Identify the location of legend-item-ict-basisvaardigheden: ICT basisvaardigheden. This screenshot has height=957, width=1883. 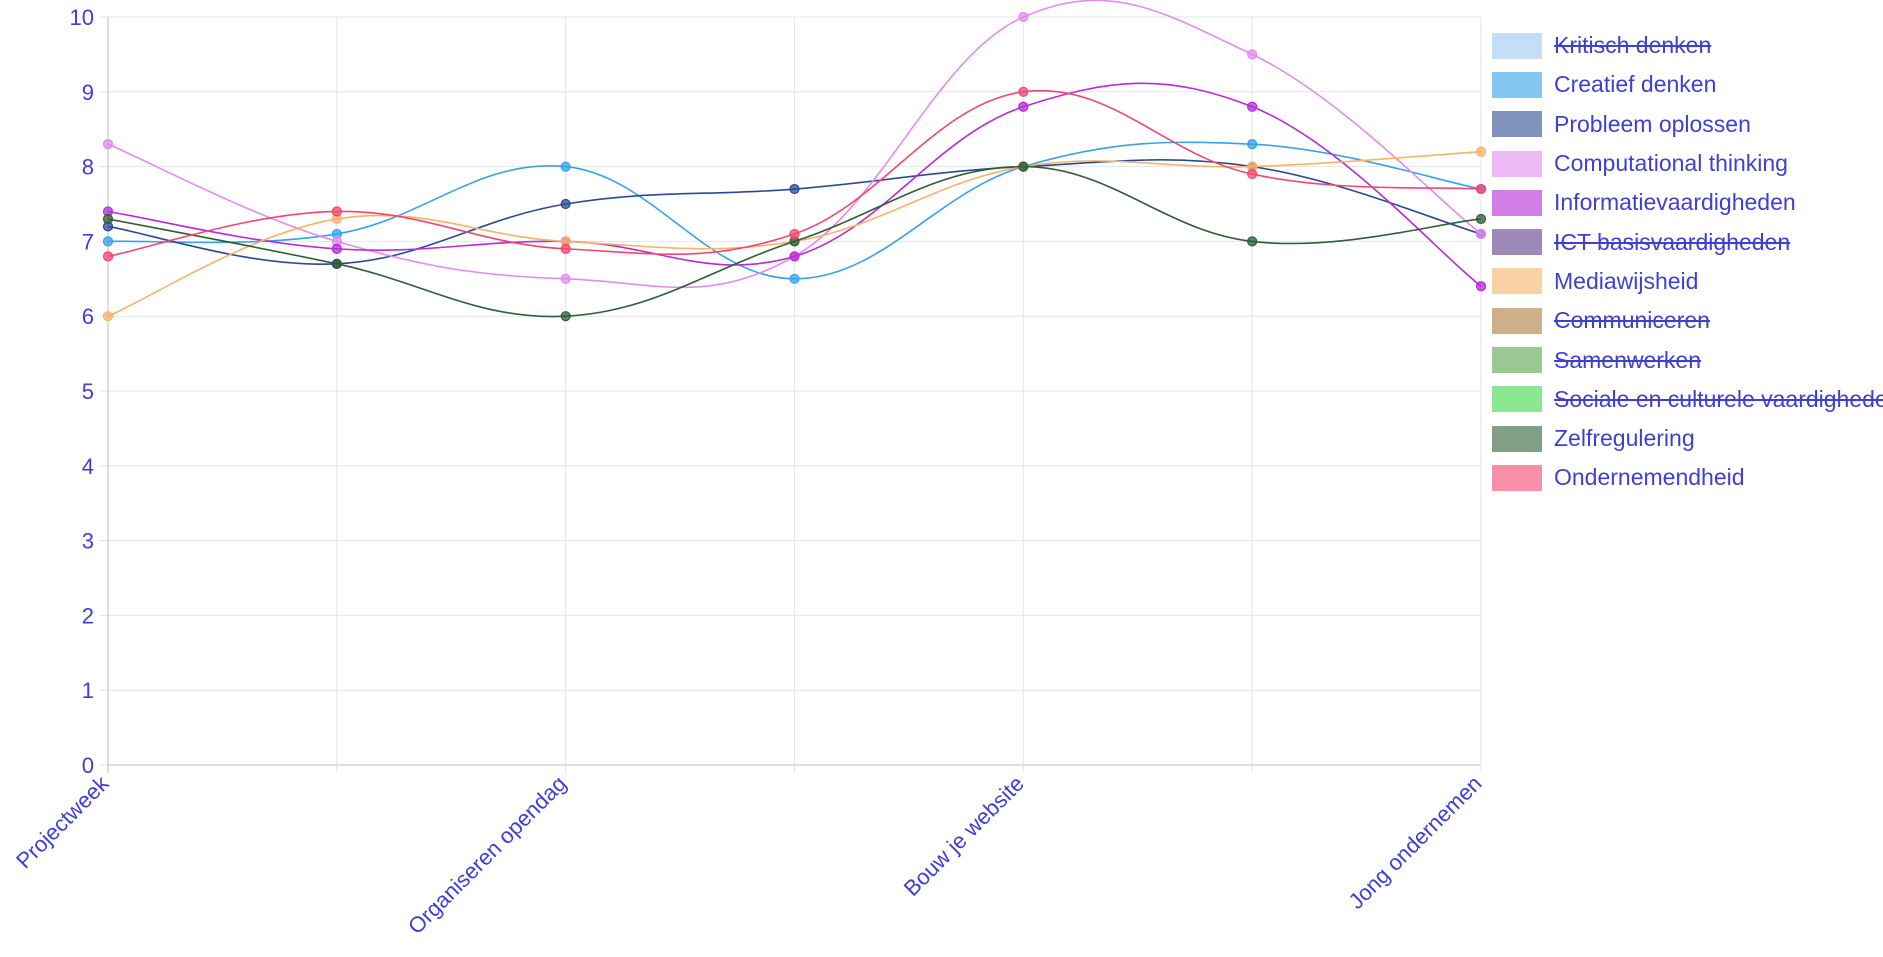
(1687, 241).